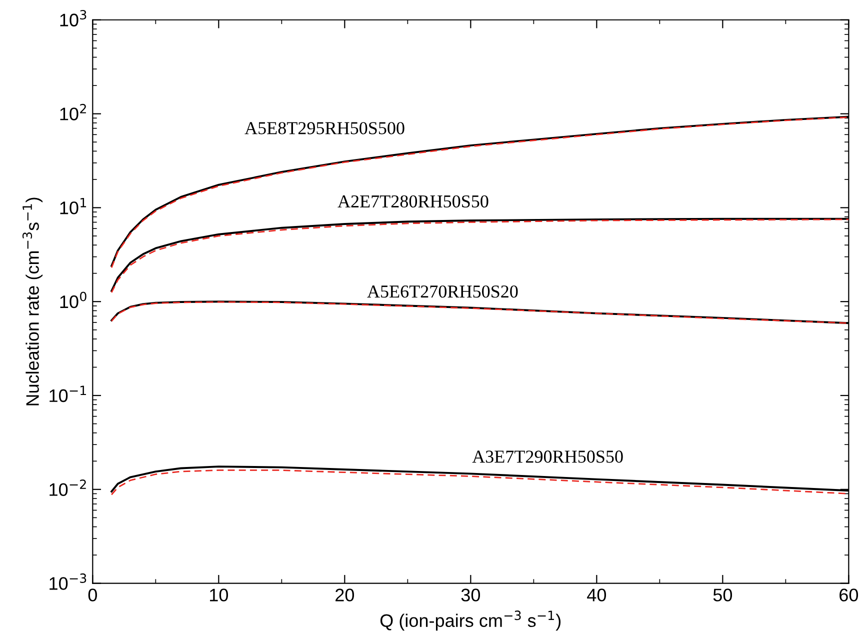 This screenshot has height=641, width=866. Describe the element at coordinates (849, 595) in the screenshot. I see `x-tick-label: 60` at that location.